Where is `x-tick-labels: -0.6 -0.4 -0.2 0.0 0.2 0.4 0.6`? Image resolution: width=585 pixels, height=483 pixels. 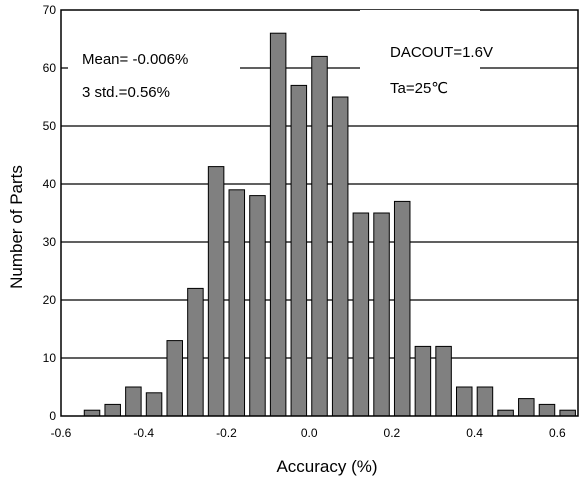
x-tick-labels: -0.6 -0.4 -0.2 0.0 0.2 0.4 0.6 is located at coordinates (308, 433).